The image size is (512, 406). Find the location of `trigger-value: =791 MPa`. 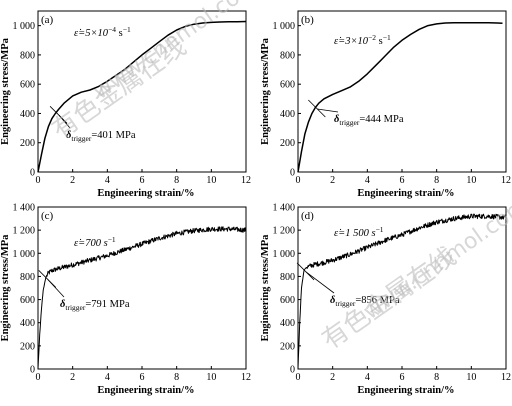

trigger-value: =791 MPa is located at coordinates (107, 304).